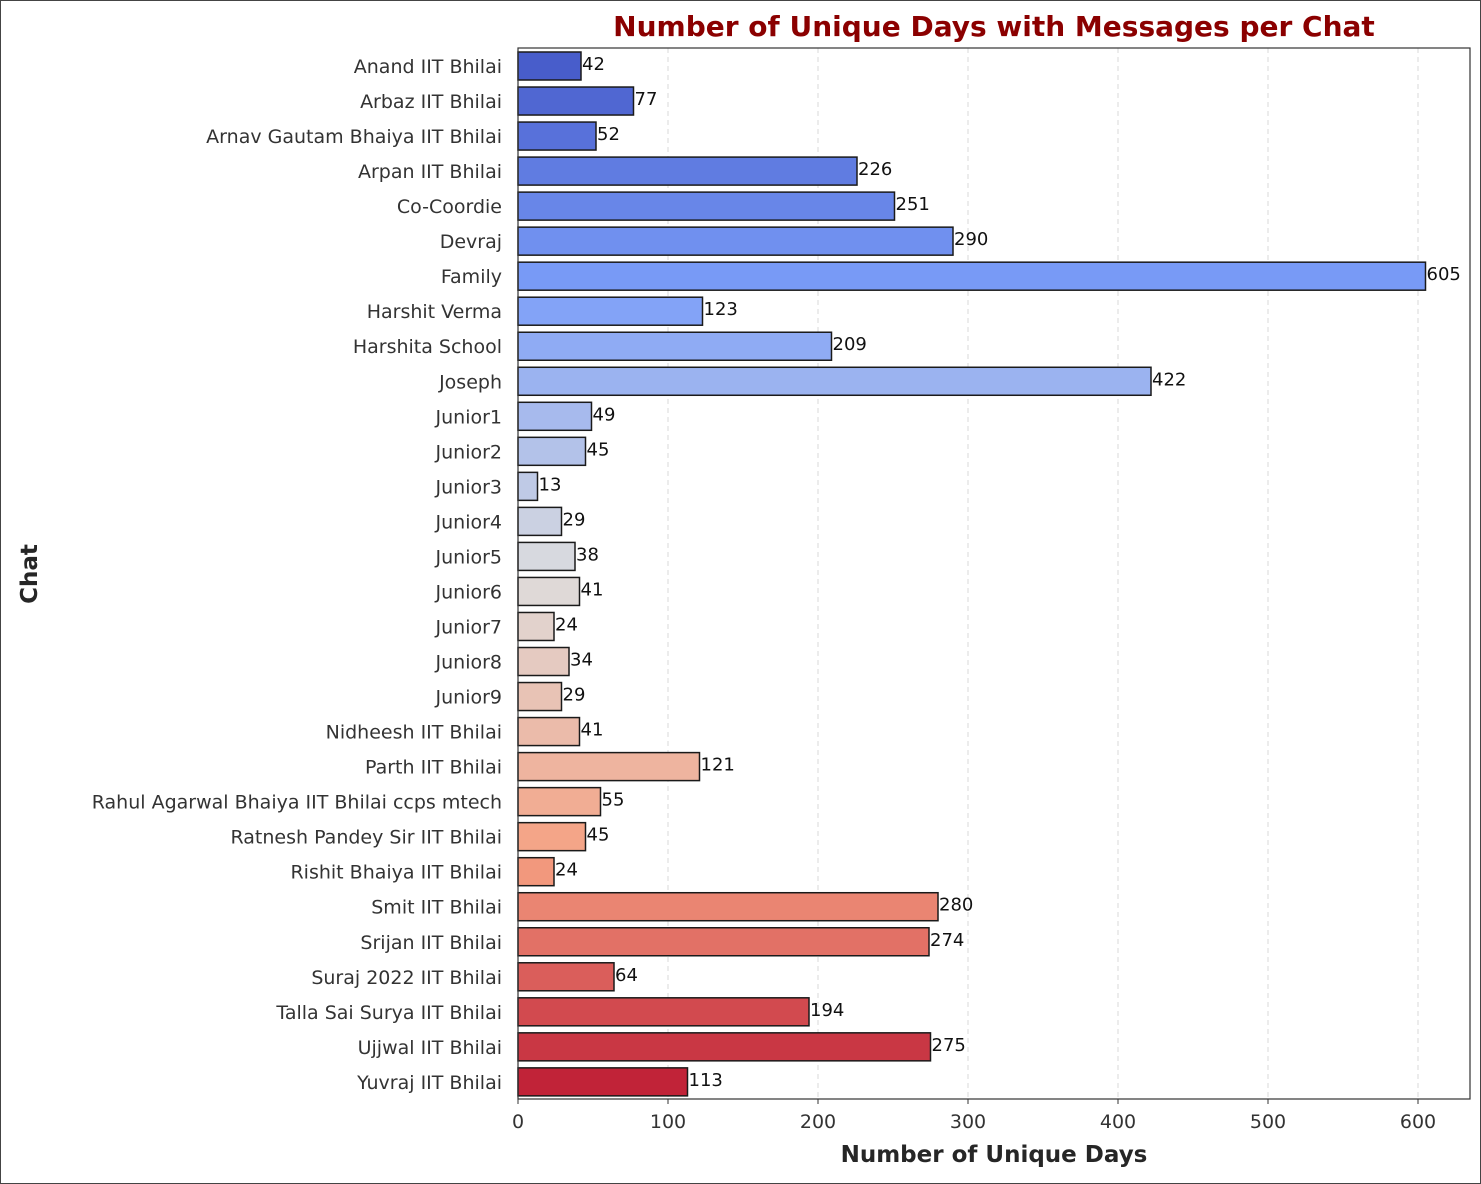 The height and width of the screenshot is (1184, 1481). I want to click on data-label: 52, so click(608, 134).